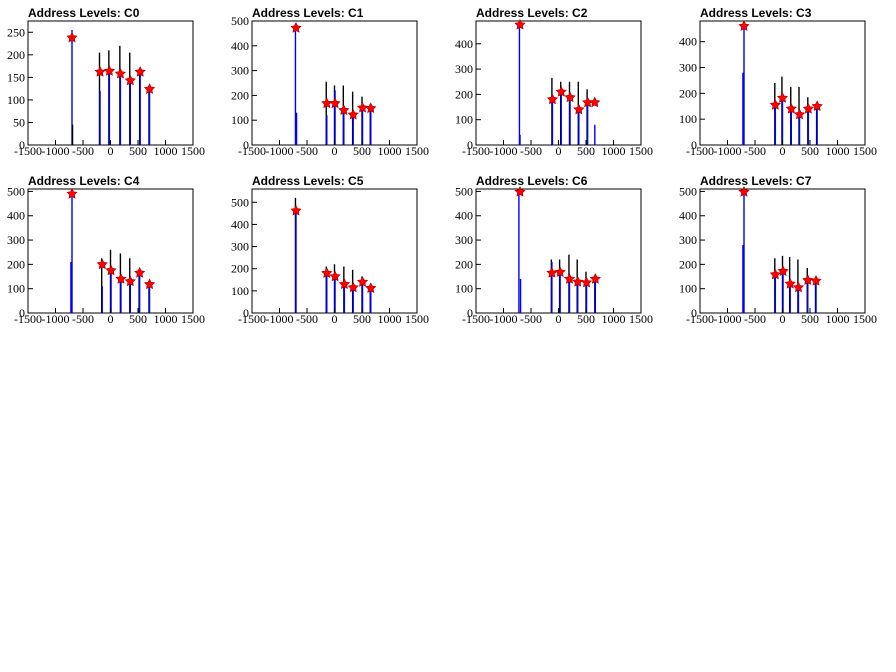 This screenshot has width=896, height=672. I want to click on chart-title: Address Levels: C1, so click(308, 13).